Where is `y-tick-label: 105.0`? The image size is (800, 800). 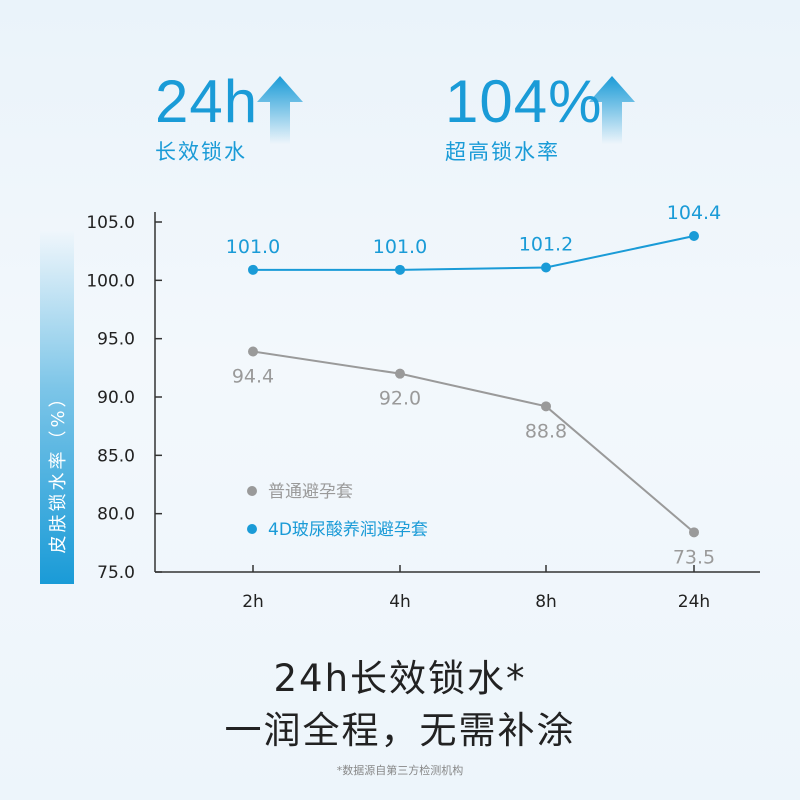 y-tick-label: 105.0 is located at coordinates (110, 223).